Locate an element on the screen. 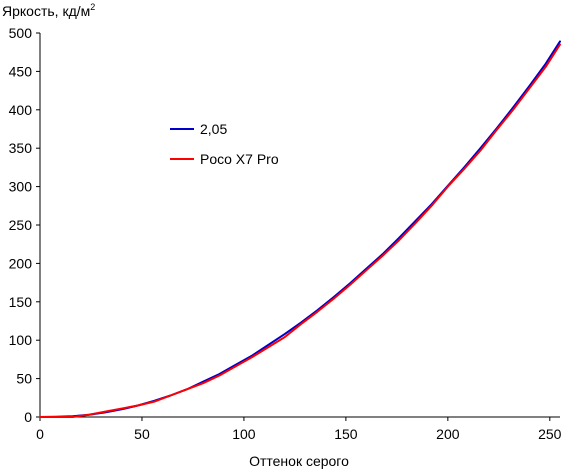 The image size is (563, 470). legend: 2,05 Poco X7 Pro is located at coordinates (224, 144).